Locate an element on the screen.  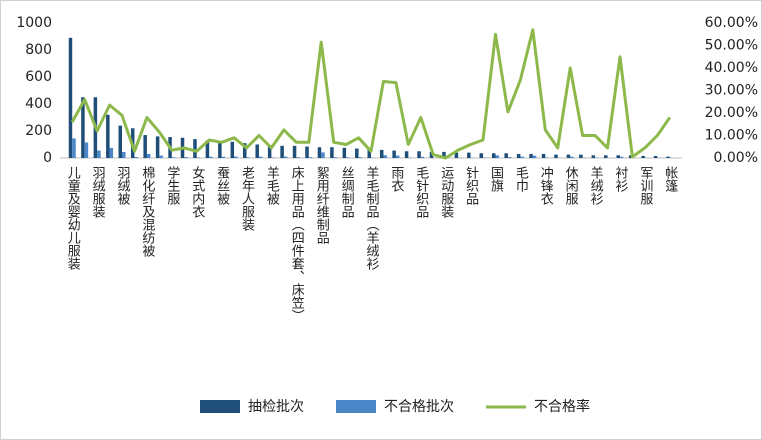
y-tick-label: 200 is located at coordinates (38, 131).